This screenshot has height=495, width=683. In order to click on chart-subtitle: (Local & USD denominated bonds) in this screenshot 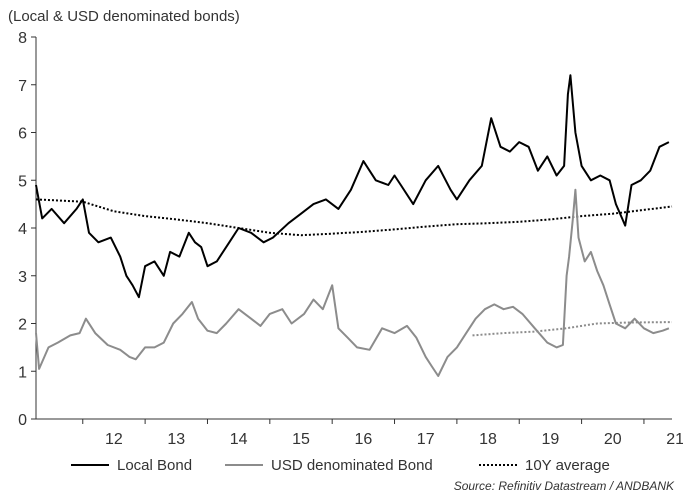, I will do `click(124, 16)`.